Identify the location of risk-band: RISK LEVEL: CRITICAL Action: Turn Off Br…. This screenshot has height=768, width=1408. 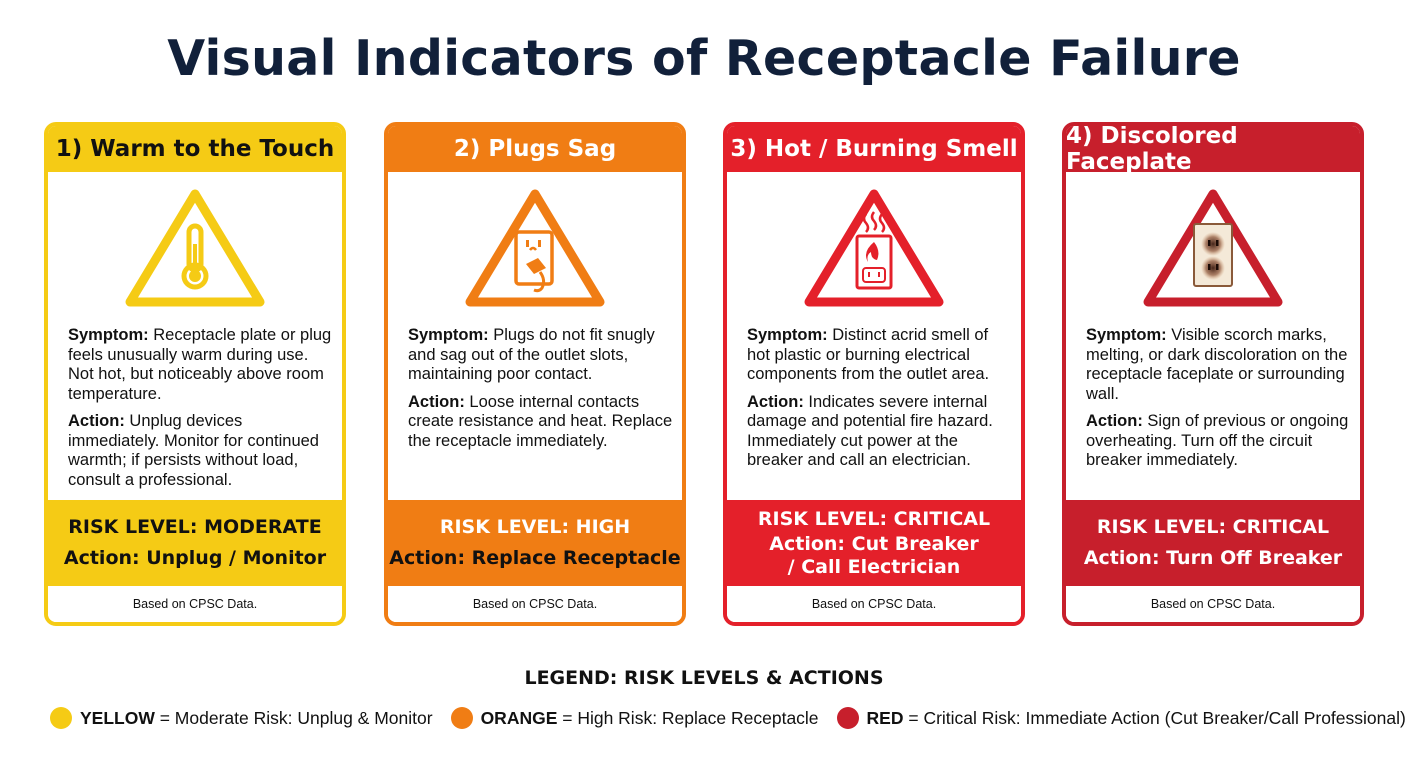
(1213, 543).